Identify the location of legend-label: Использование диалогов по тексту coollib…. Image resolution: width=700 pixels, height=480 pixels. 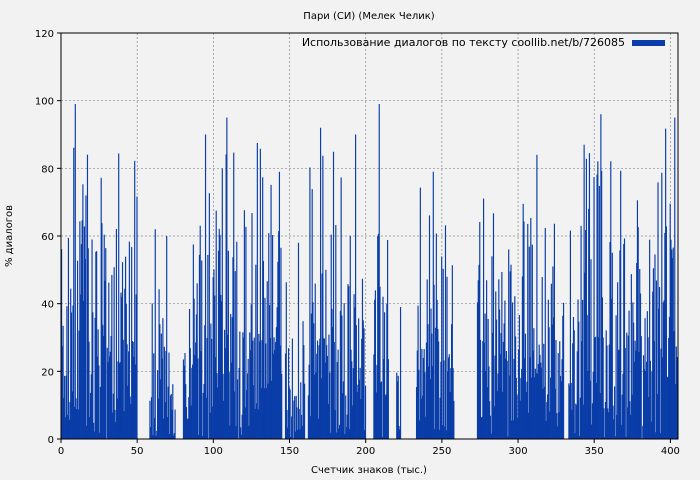
(463, 42).